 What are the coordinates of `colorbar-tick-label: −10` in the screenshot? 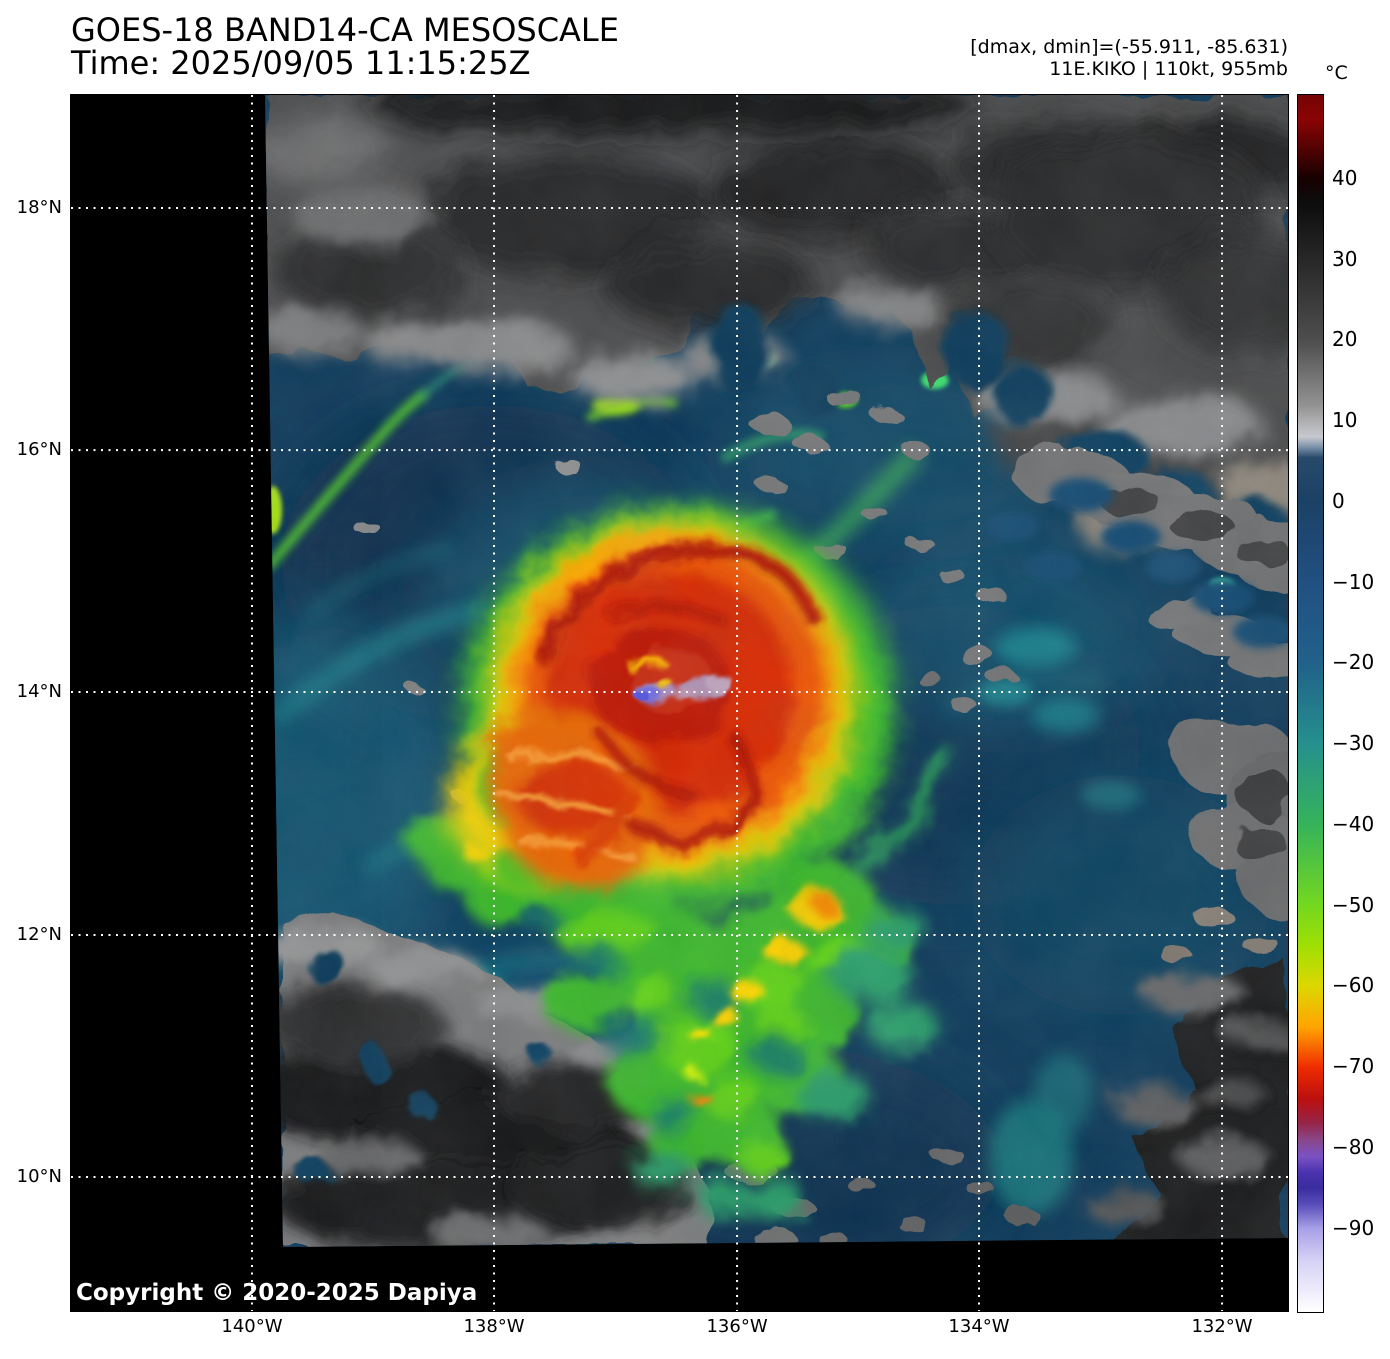 It's located at (1353, 581).